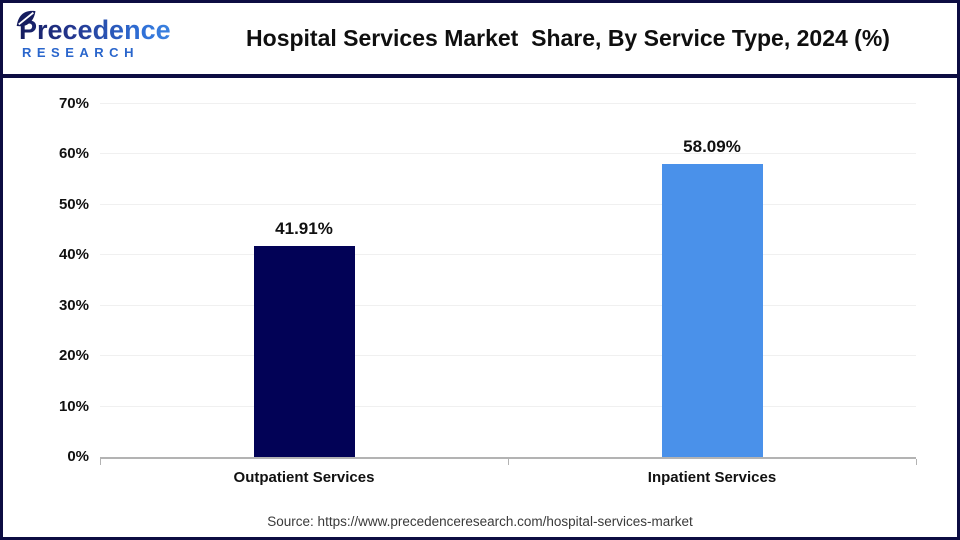 This screenshot has width=960, height=540. Describe the element at coordinates (78, 456) in the screenshot. I see `y-tick-label: 0%` at that location.